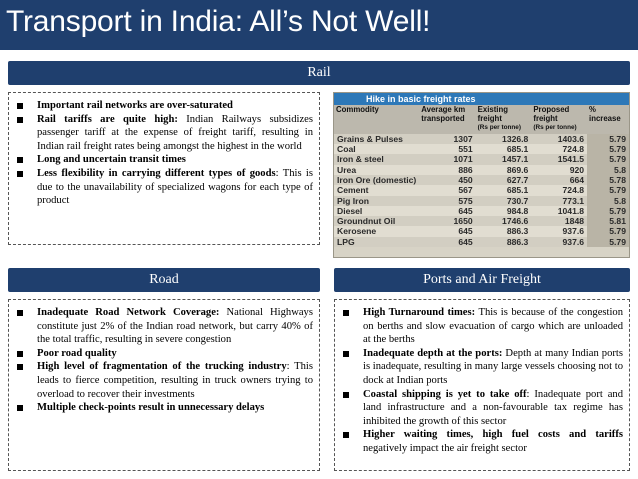 The height and width of the screenshot is (479, 638). Describe the element at coordinates (503, 159) in the screenshot. I see `table-cell: 1457.1` at that location.